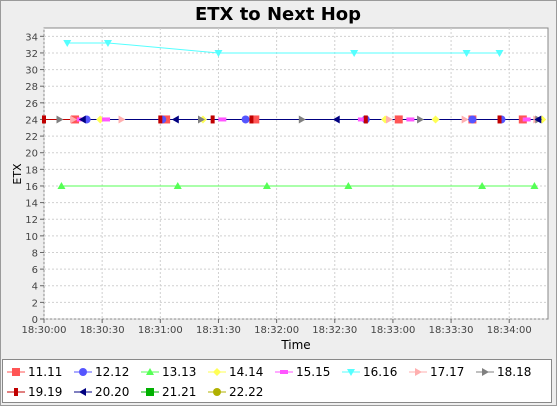 The width and height of the screenshot is (557, 406). I want to click on legend-item-19-19: 19.19, so click(40, 392).